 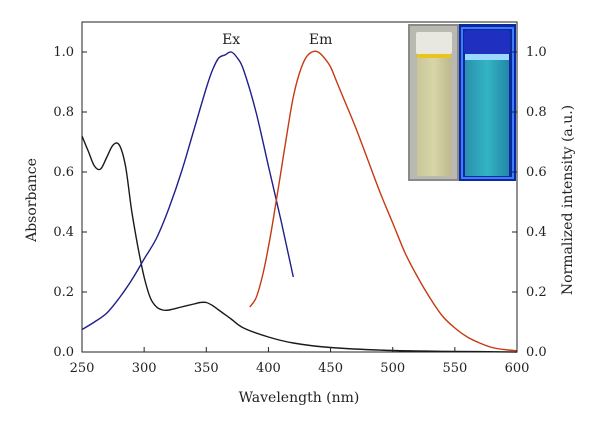 What do you see at coordinates (536, 112) in the screenshot?
I see `y-tick-label-right: 0.8` at bounding box center [536, 112].